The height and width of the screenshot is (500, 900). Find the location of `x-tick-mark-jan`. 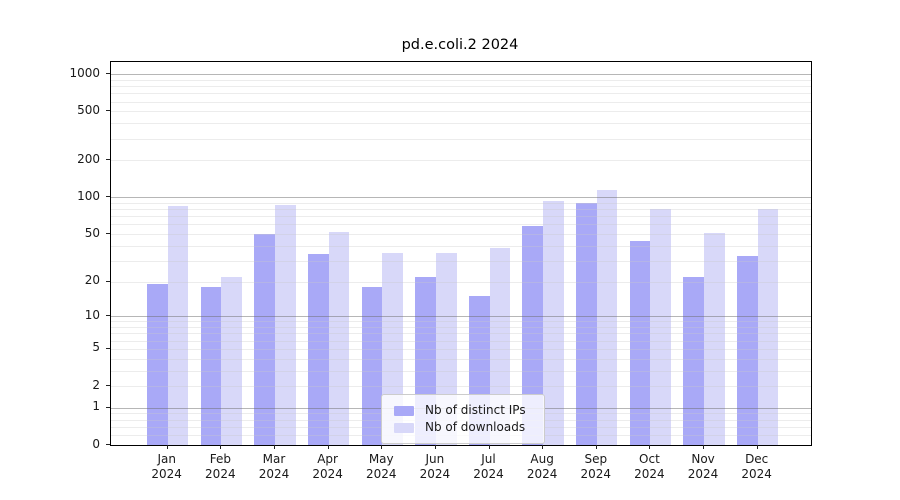

x-tick-mark-jan is located at coordinates (167, 447).